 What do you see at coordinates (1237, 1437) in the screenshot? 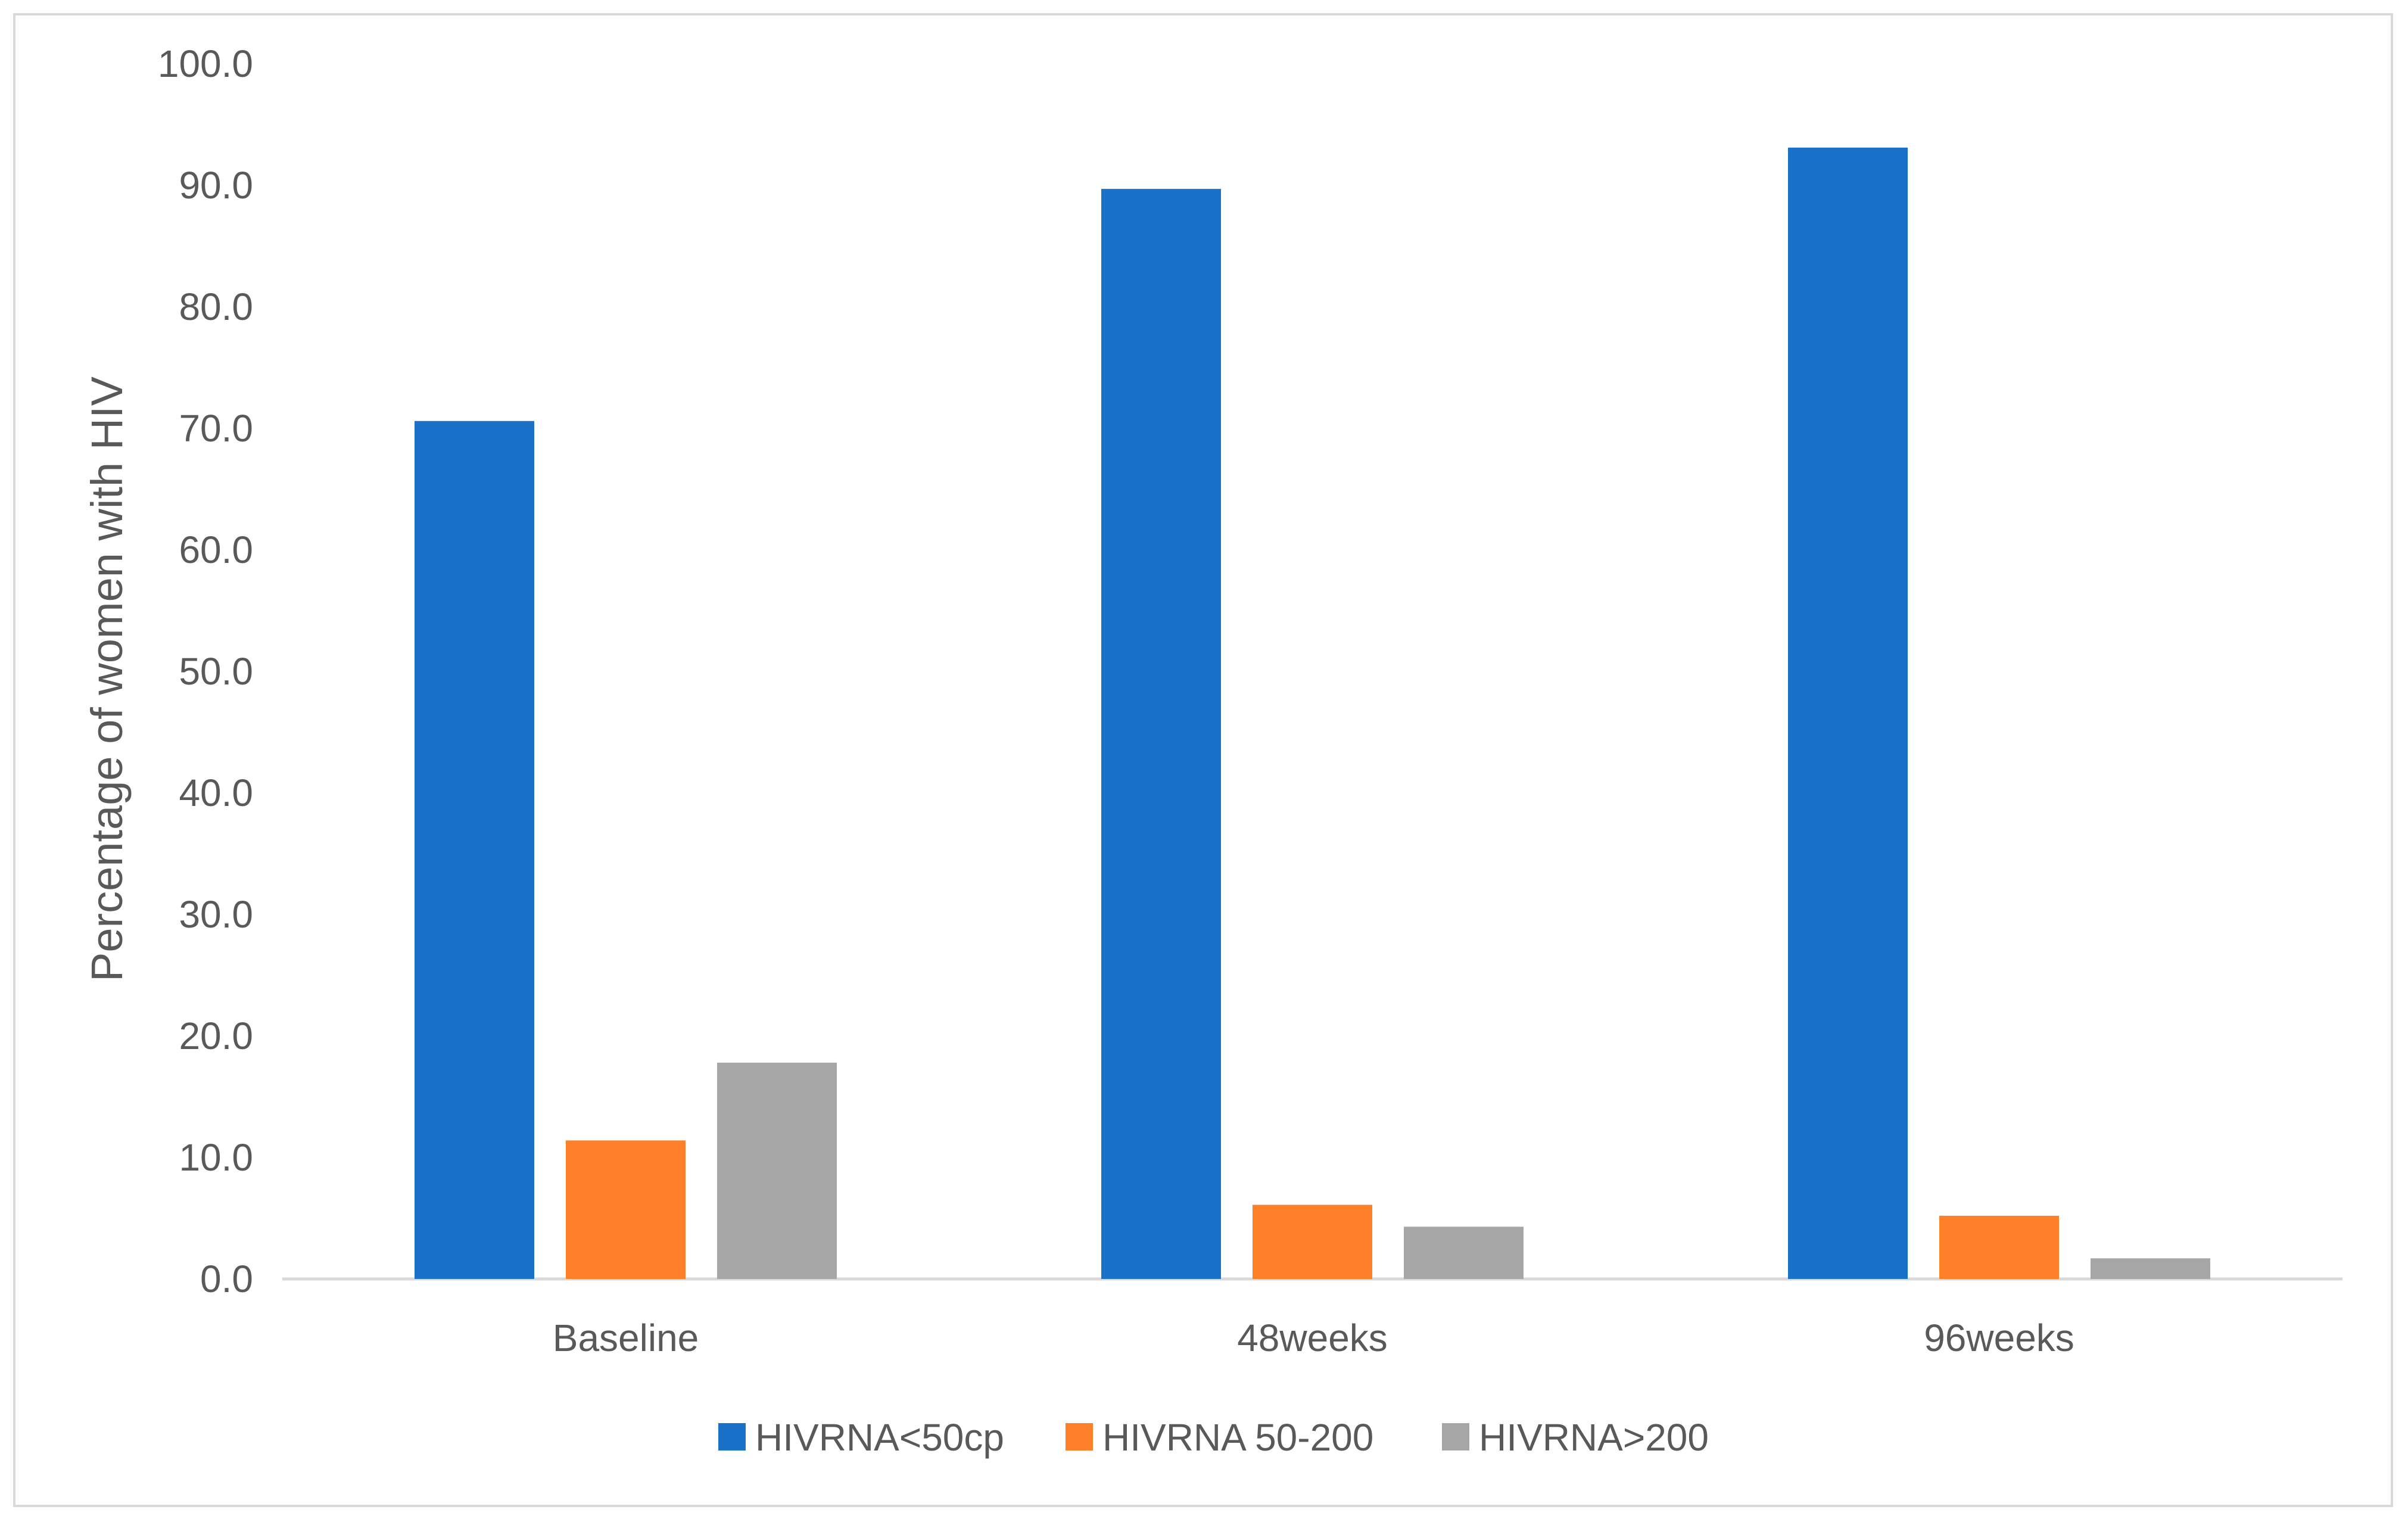
I see `legend-label: HIVRNA 50-200` at bounding box center [1237, 1437].